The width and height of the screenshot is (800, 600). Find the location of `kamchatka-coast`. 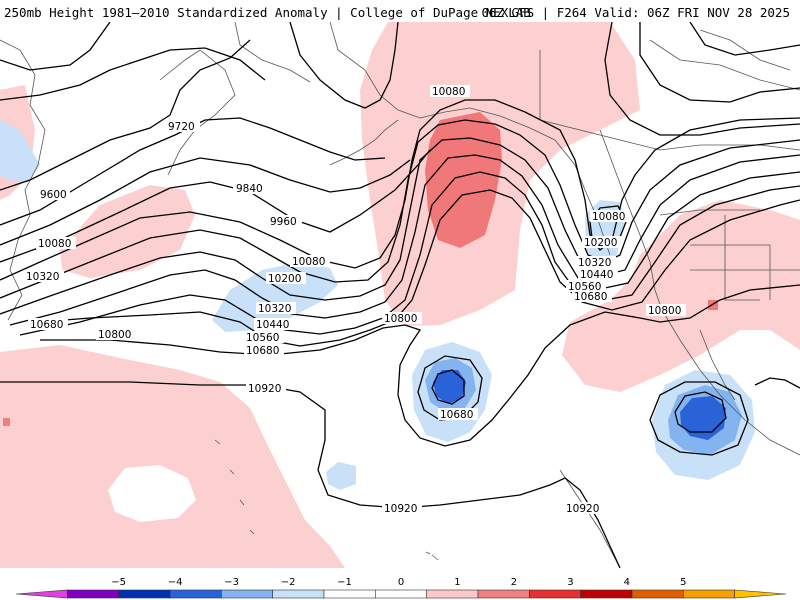

kamchatka-coast is located at coordinates (197, 112).